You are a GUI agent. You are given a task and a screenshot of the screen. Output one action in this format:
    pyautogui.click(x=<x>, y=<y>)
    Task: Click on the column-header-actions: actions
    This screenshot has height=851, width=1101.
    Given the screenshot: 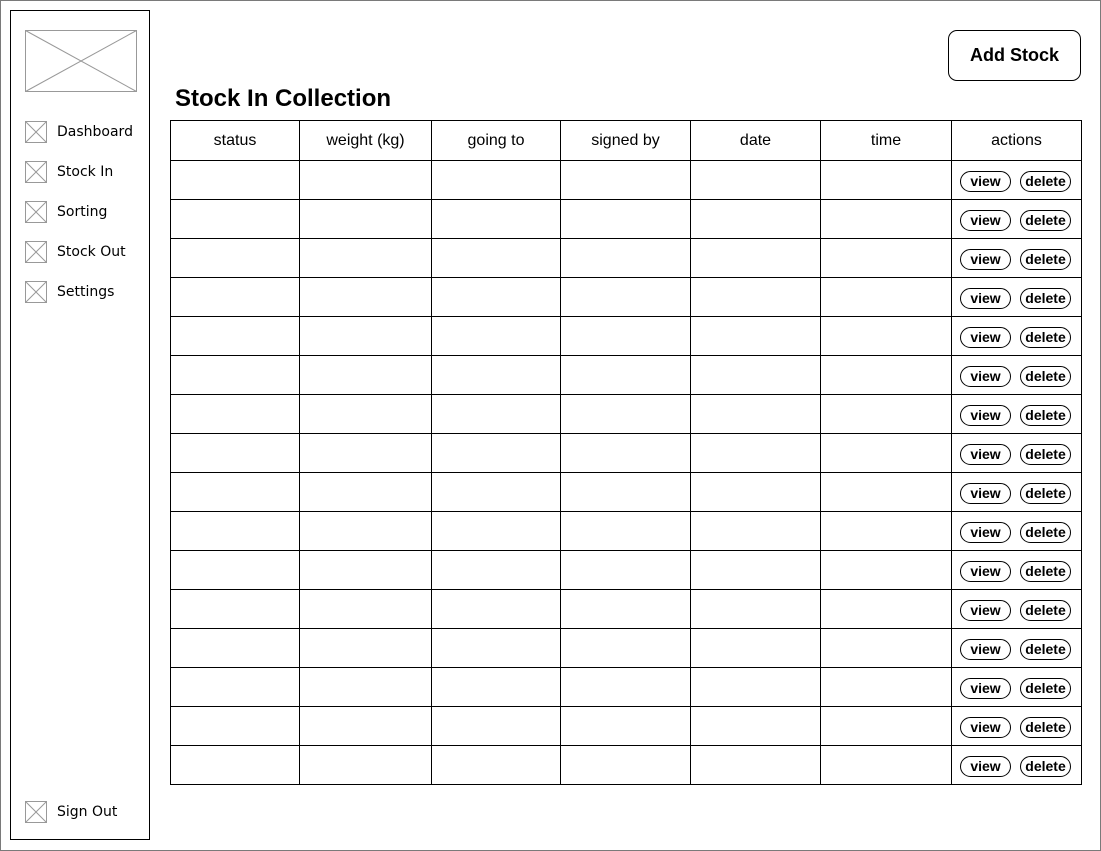 What is the action you would take?
    pyautogui.click(x=1016, y=140)
    